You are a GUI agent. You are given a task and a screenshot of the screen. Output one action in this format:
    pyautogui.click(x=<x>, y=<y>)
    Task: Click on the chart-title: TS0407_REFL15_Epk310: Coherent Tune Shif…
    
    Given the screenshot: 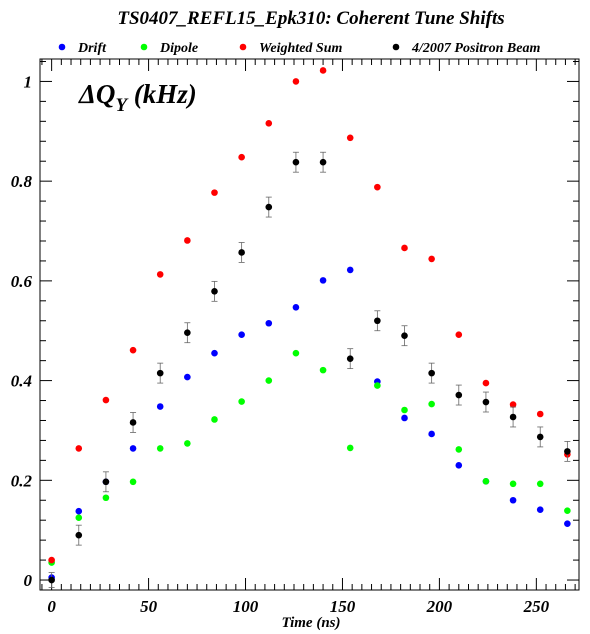 What is the action you would take?
    pyautogui.click(x=310, y=18)
    